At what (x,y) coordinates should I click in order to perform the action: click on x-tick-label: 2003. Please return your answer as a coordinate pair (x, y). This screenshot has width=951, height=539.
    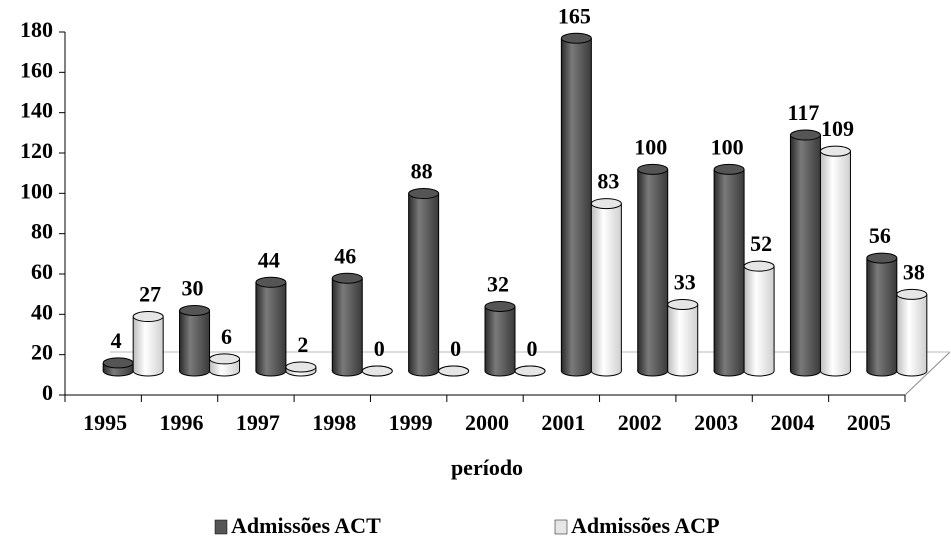
    Looking at the image, I should click on (716, 422).